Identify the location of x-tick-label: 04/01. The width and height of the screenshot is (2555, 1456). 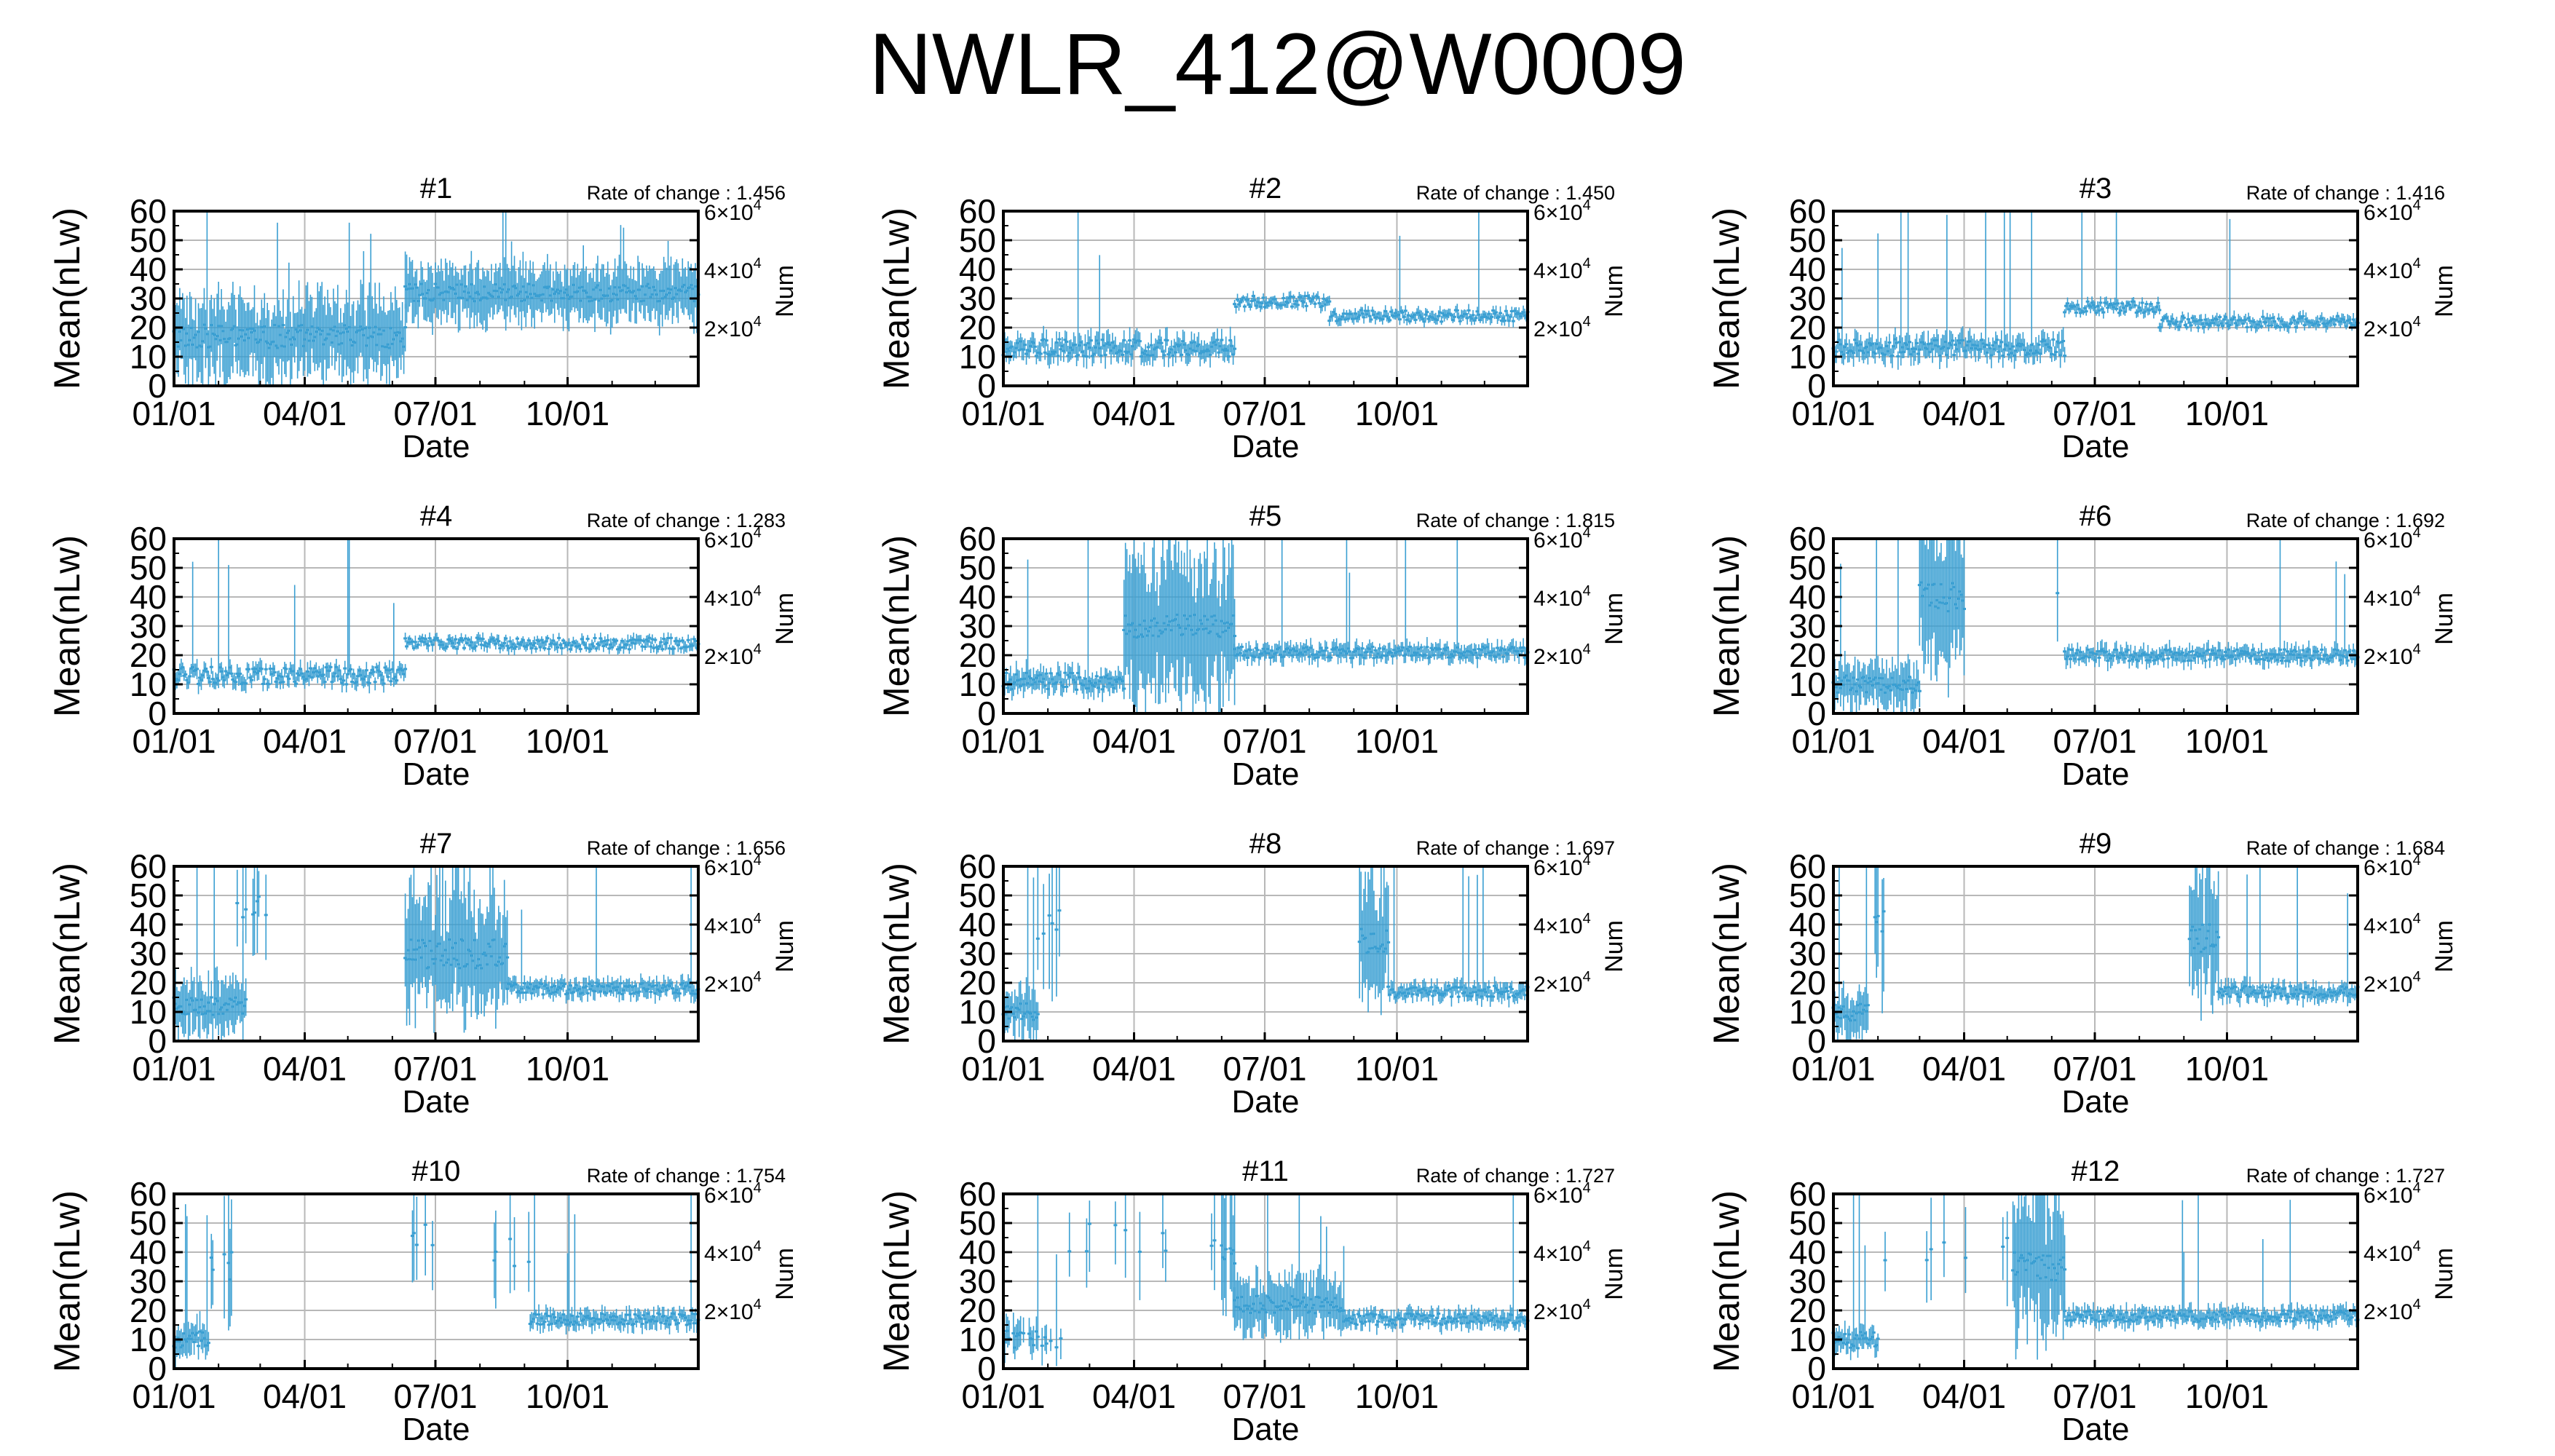
(1134, 413).